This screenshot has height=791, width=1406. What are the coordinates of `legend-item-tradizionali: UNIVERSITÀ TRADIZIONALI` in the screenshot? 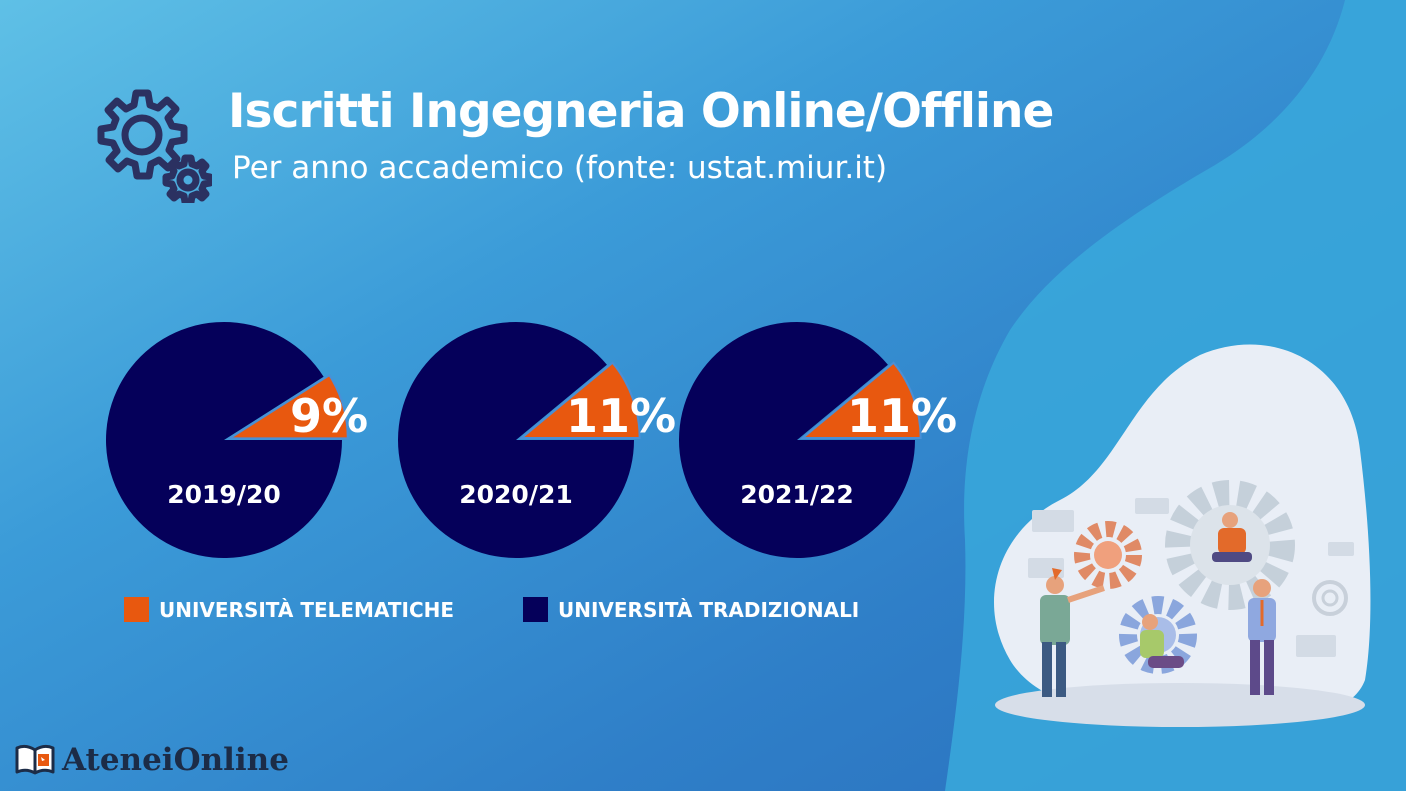 It's located at (691, 609).